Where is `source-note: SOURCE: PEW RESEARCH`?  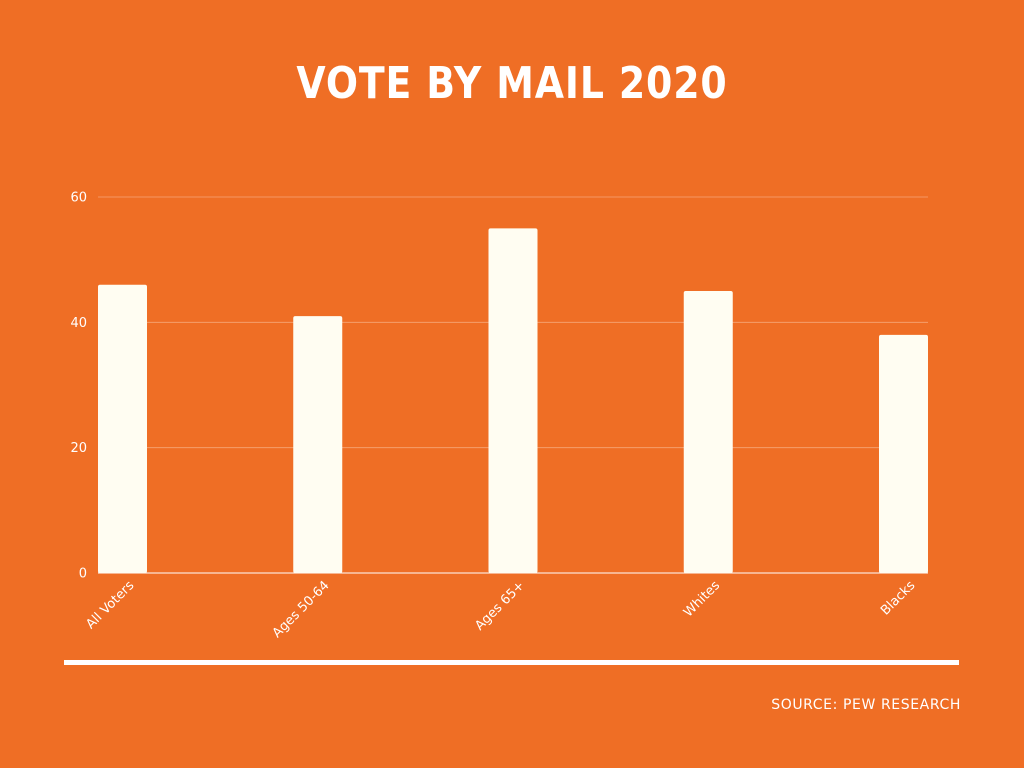
source-note: SOURCE: PEW RESEARCH is located at coordinates (866, 705).